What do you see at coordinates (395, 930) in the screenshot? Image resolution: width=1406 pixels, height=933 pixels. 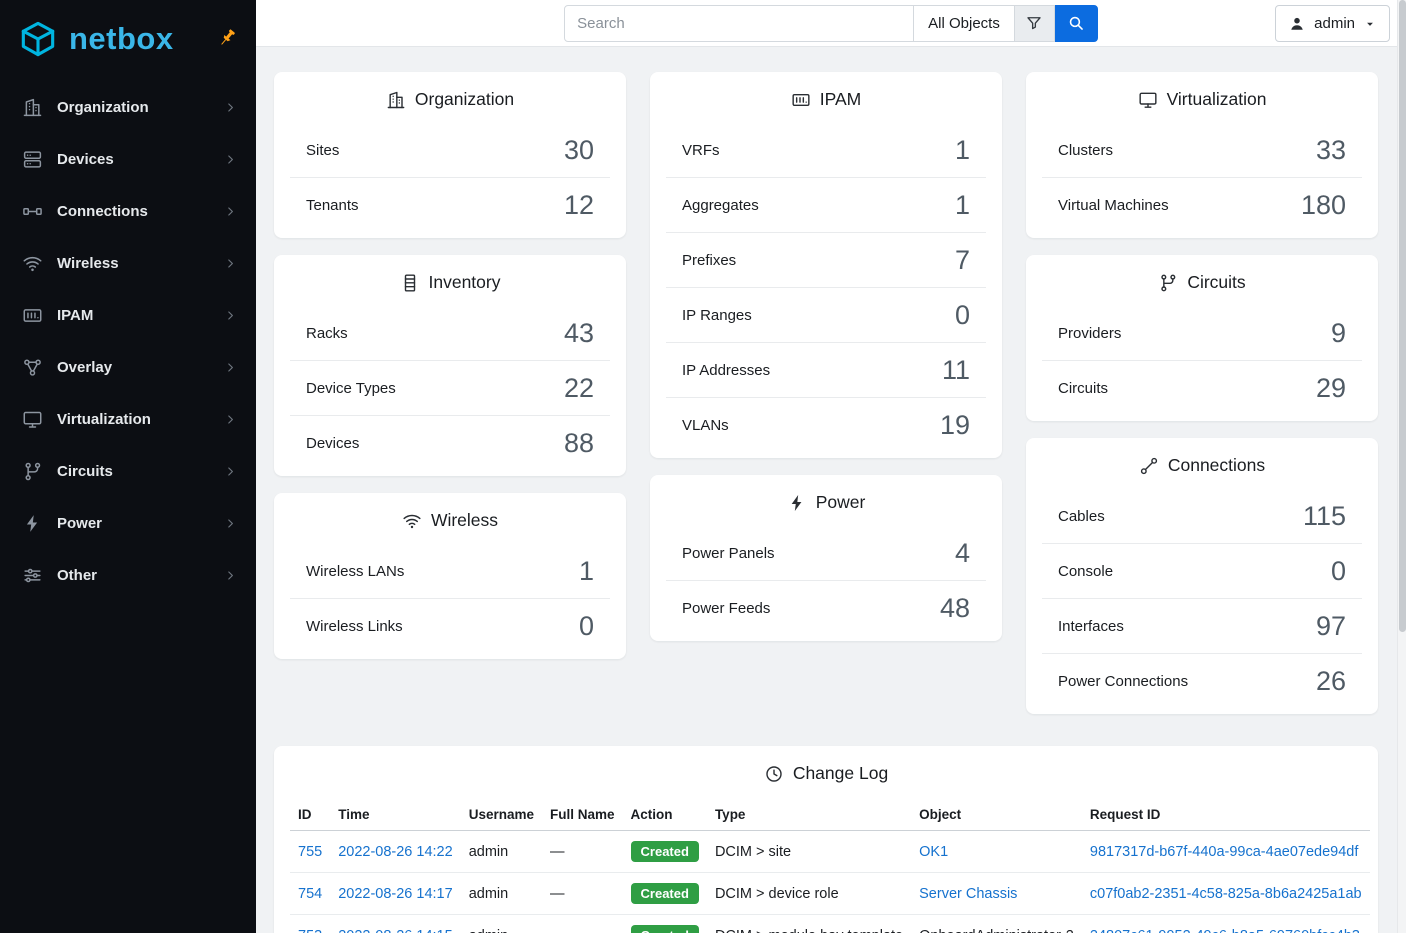 I see `change-time-link: 2022-08-26 14:15` at bounding box center [395, 930].